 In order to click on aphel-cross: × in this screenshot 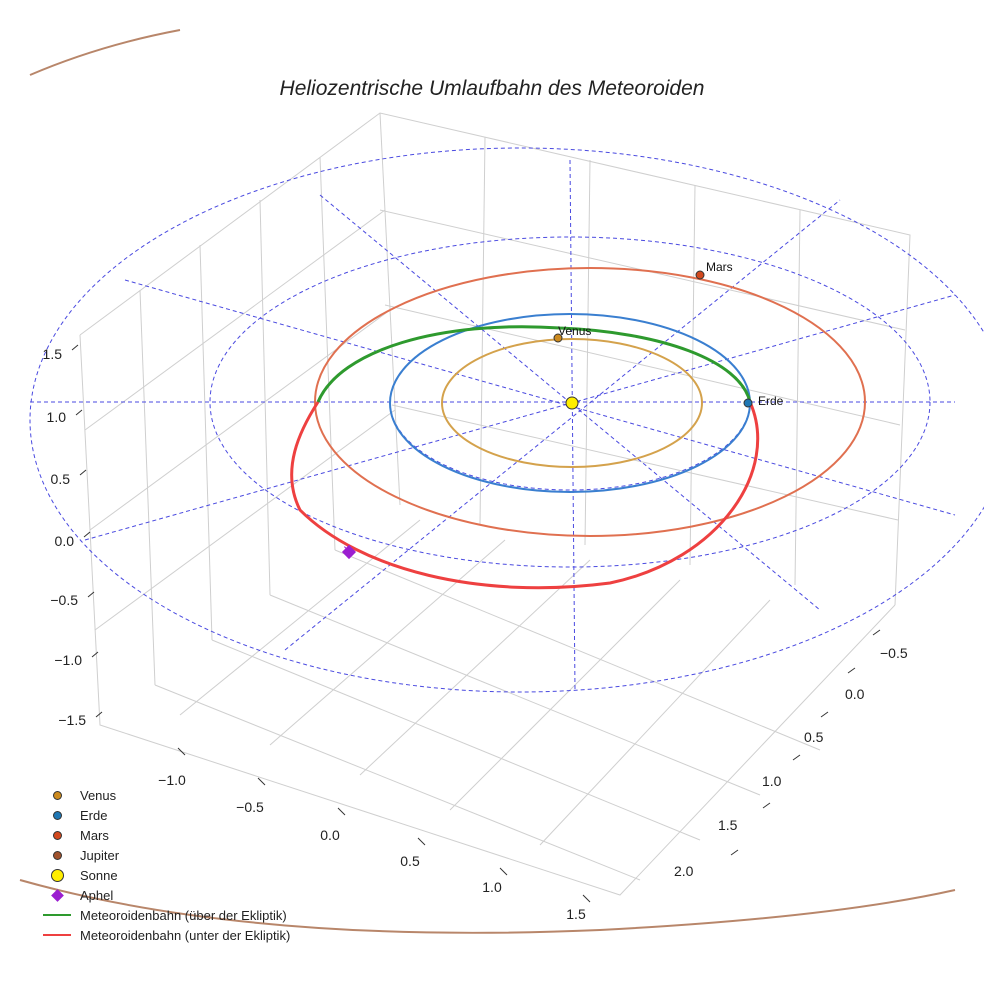, I will do `click(347, 549)`.